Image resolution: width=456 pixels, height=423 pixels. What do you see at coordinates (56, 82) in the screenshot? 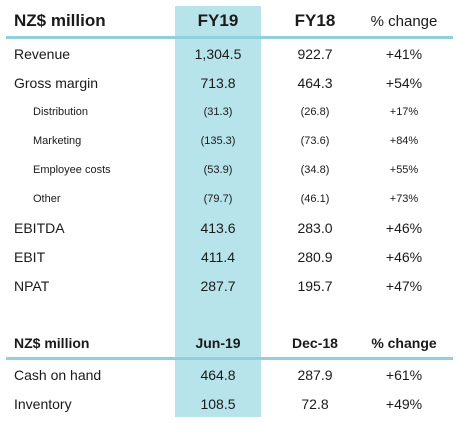
I see `row-label: Gross margin` at bounding box center [56, 82].